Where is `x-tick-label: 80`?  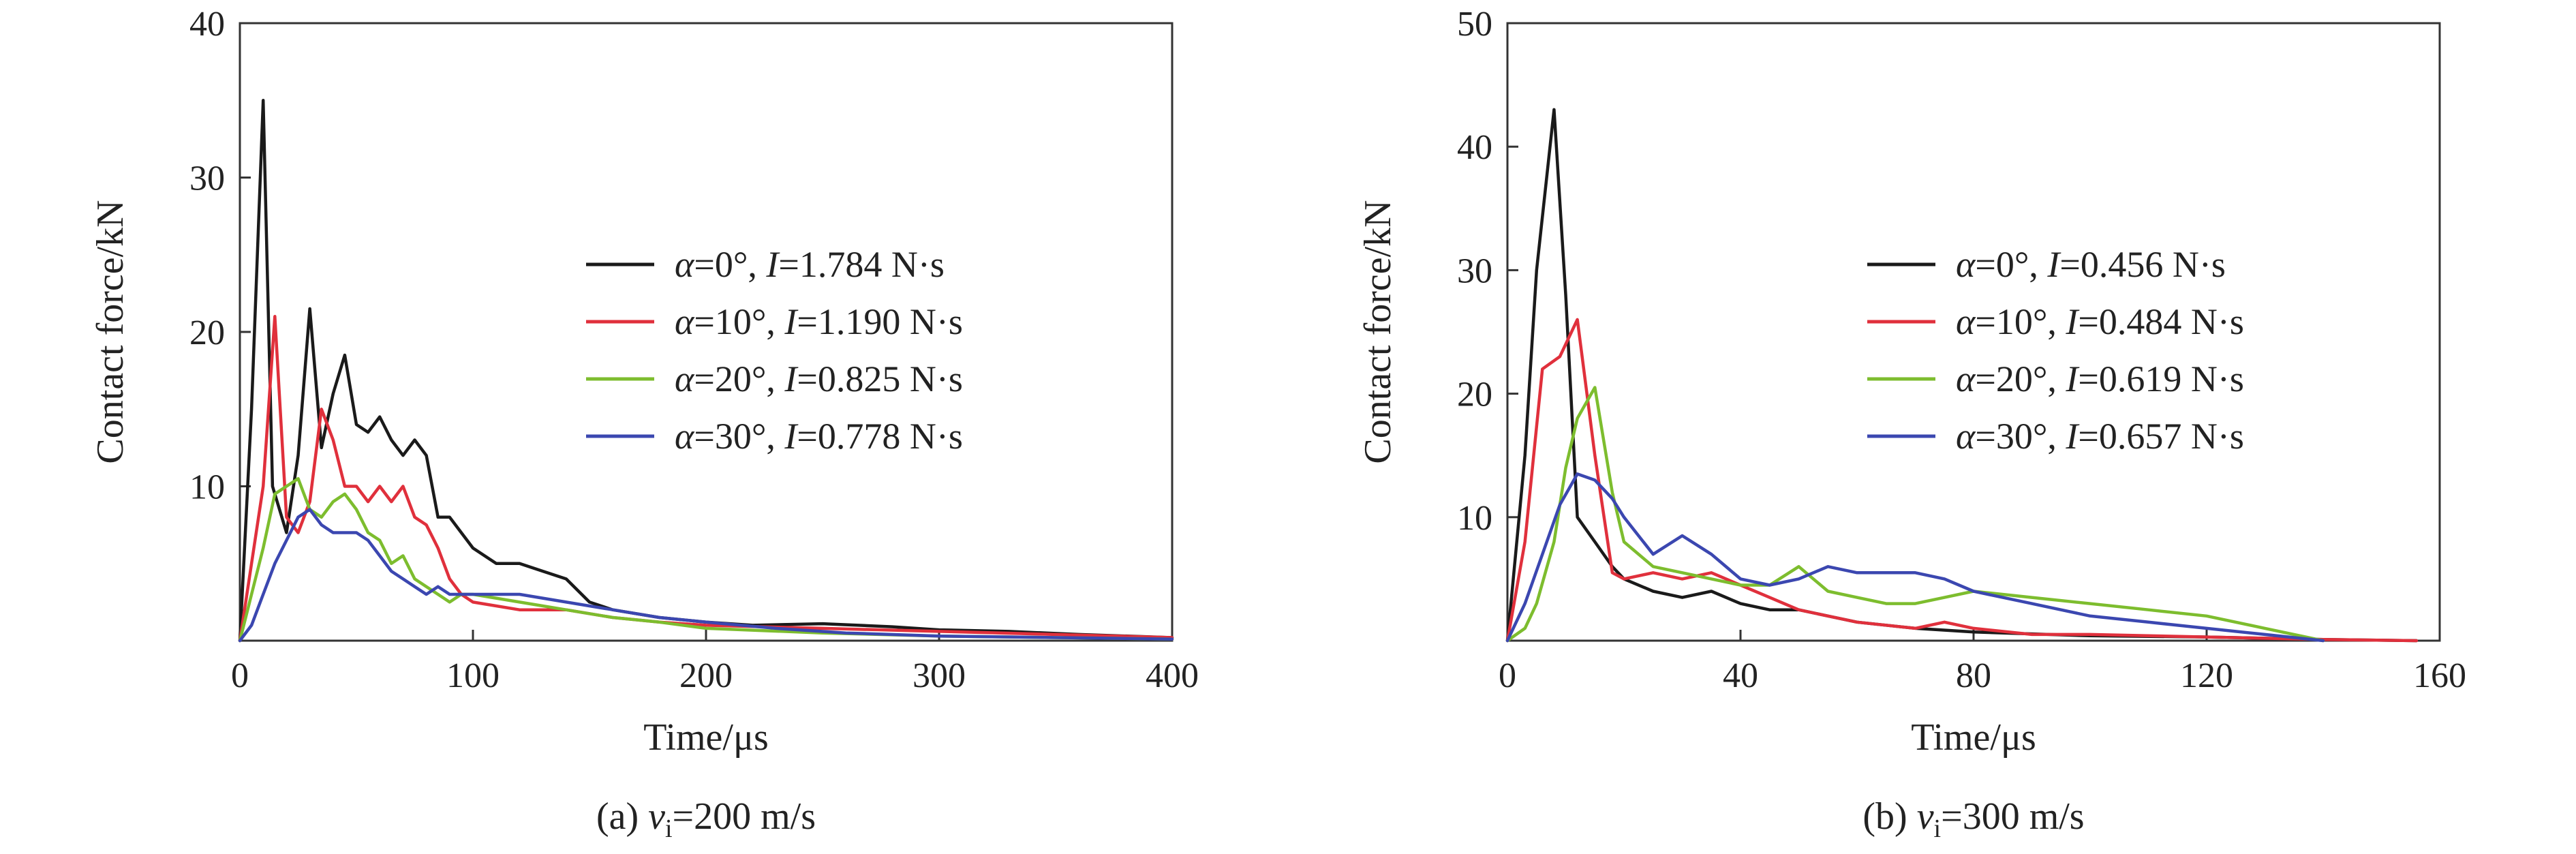
x-tick-label: 80 is located at coordinates (1973, 675).